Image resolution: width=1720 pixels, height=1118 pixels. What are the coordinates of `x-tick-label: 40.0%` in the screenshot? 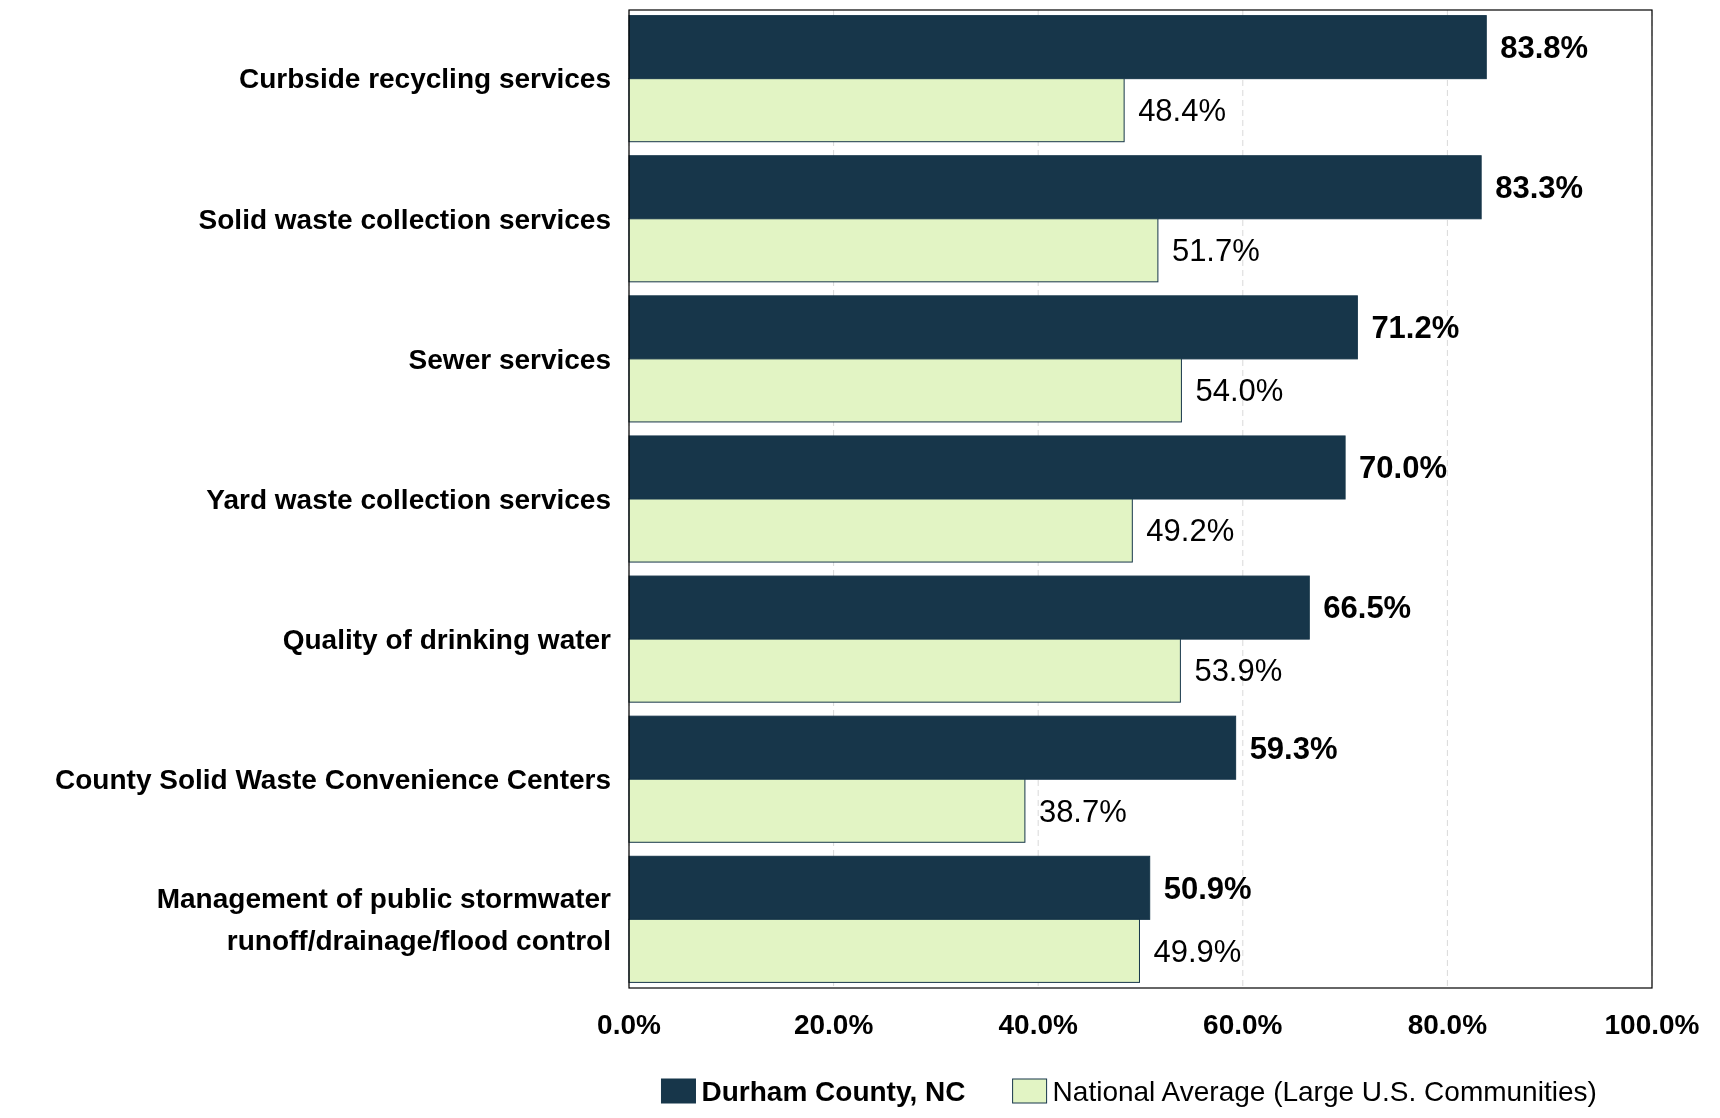 It's located at (1038, 1024).